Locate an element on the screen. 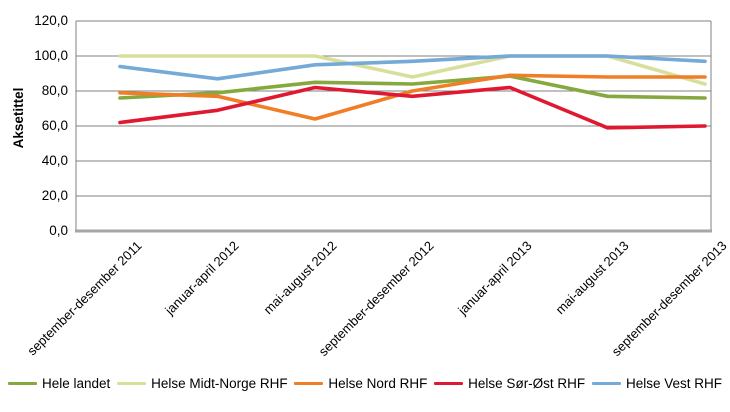 This screenshot has width=730, height=412. legend-label: Helse Vest RHF is located at coordinates (673, 383).